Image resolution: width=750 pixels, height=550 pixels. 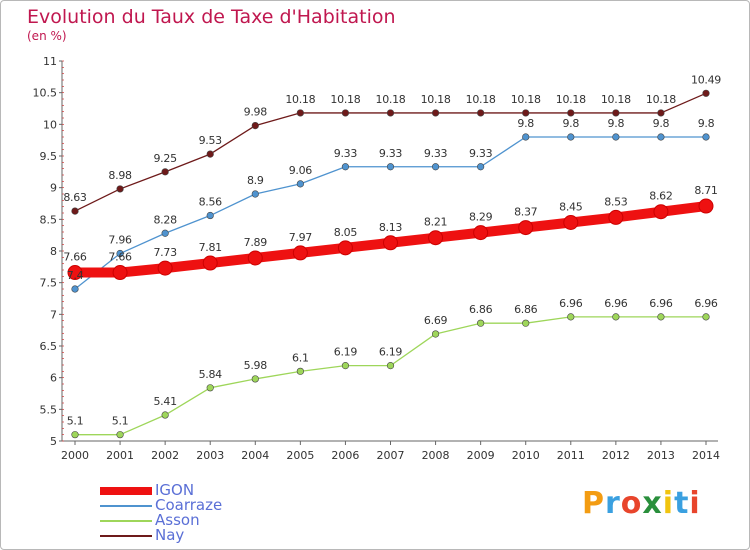 I want to click on data-label-coarraze: 7.96, so click(x=120, y=240).